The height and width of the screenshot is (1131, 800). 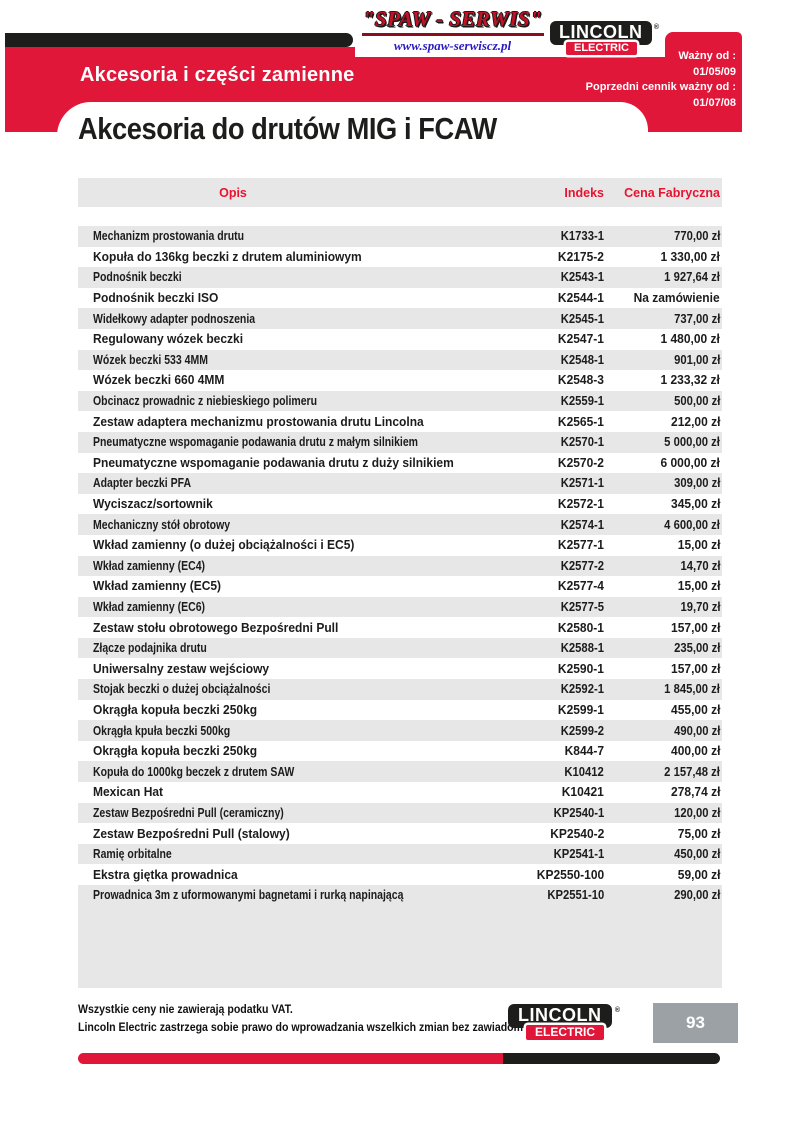 I want to click on cell-index: K2543-1, so click(x=582, y=277).